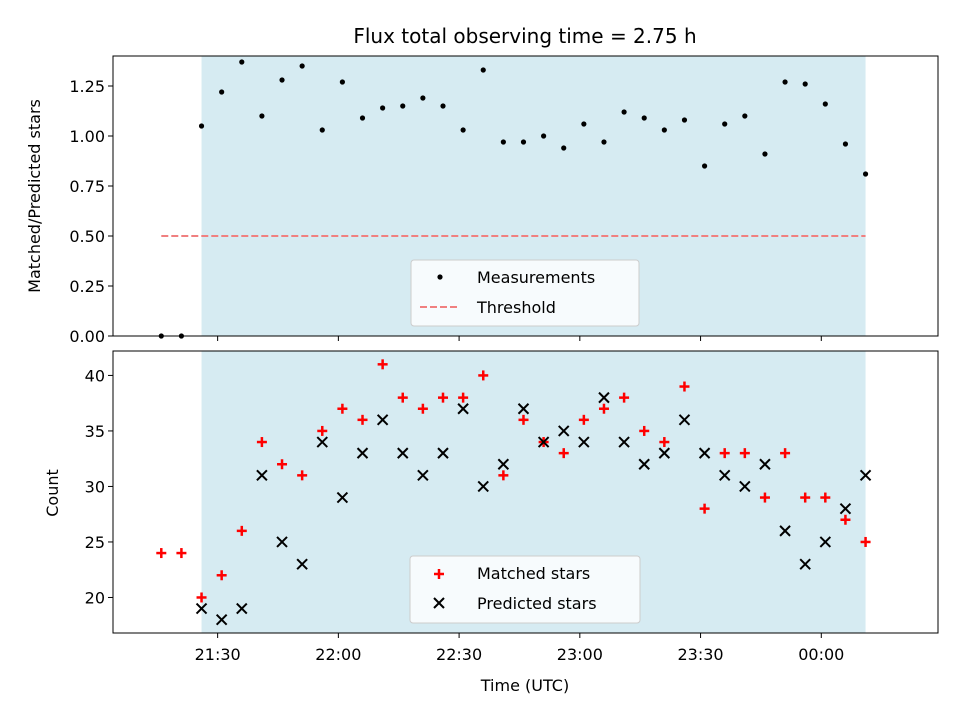 The image size is (960, 720). What do you see at coordinates (87, 186) in the screenshot?
I see `y-tick-label: 0.75` at bounding box center [87, 186].